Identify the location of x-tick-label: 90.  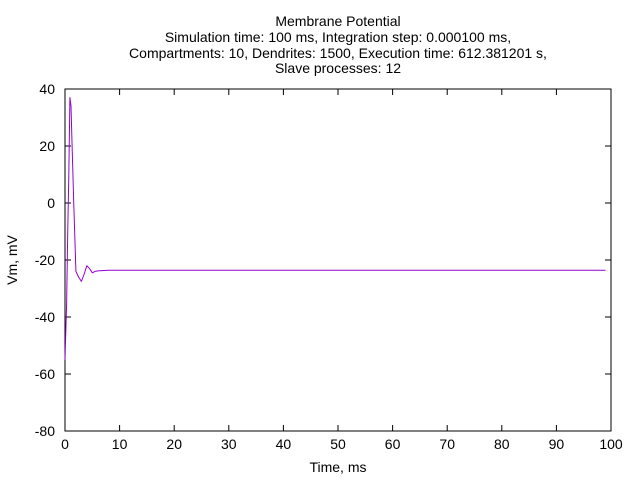
(557, 444).